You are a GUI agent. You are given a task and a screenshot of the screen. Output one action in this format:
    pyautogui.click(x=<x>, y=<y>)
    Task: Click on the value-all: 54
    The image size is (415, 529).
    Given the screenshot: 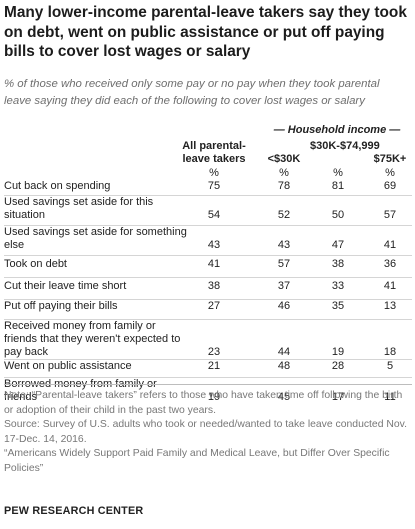 What is the action you would take?
    pyautogui.click(x=214, y=215)
    